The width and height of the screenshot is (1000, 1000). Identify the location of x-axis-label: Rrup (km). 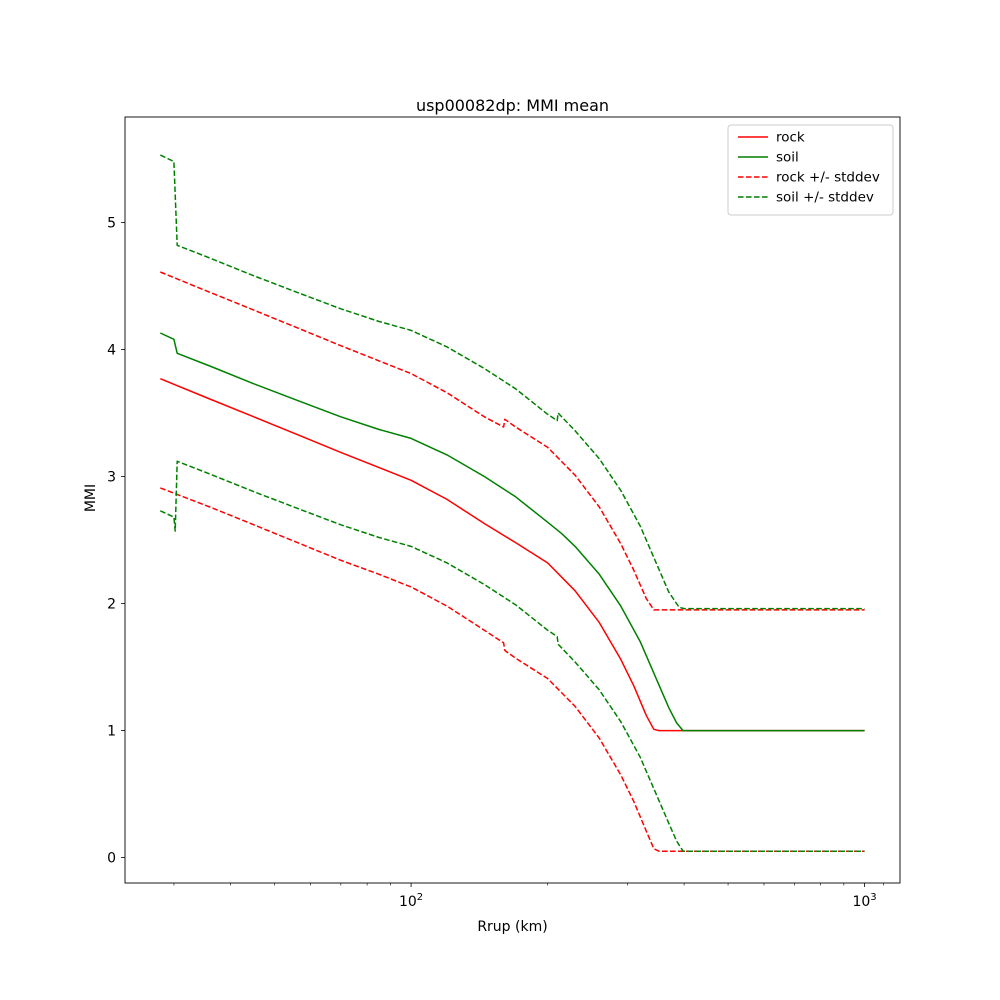
(512, 927).